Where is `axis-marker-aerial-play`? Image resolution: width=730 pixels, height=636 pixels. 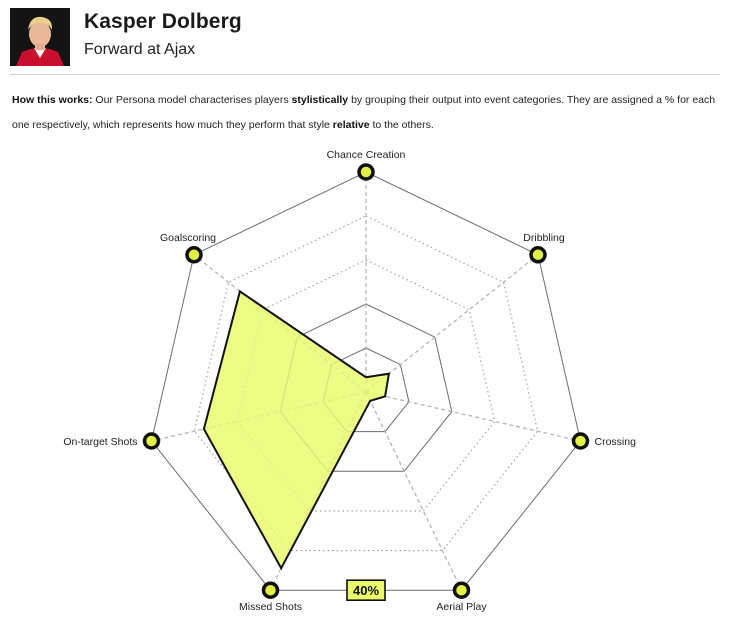 axis-marker-aerial-play is located at coordinates (461, 590).